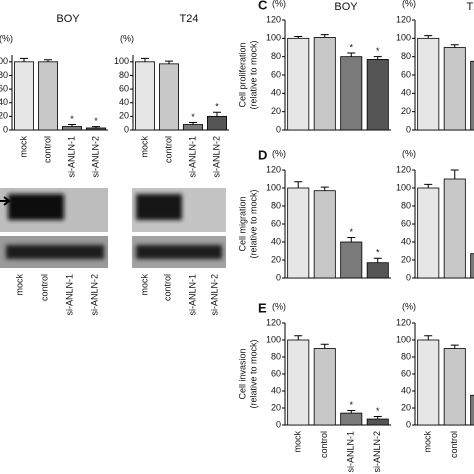  I want to click on arrow, so click(5, 201).